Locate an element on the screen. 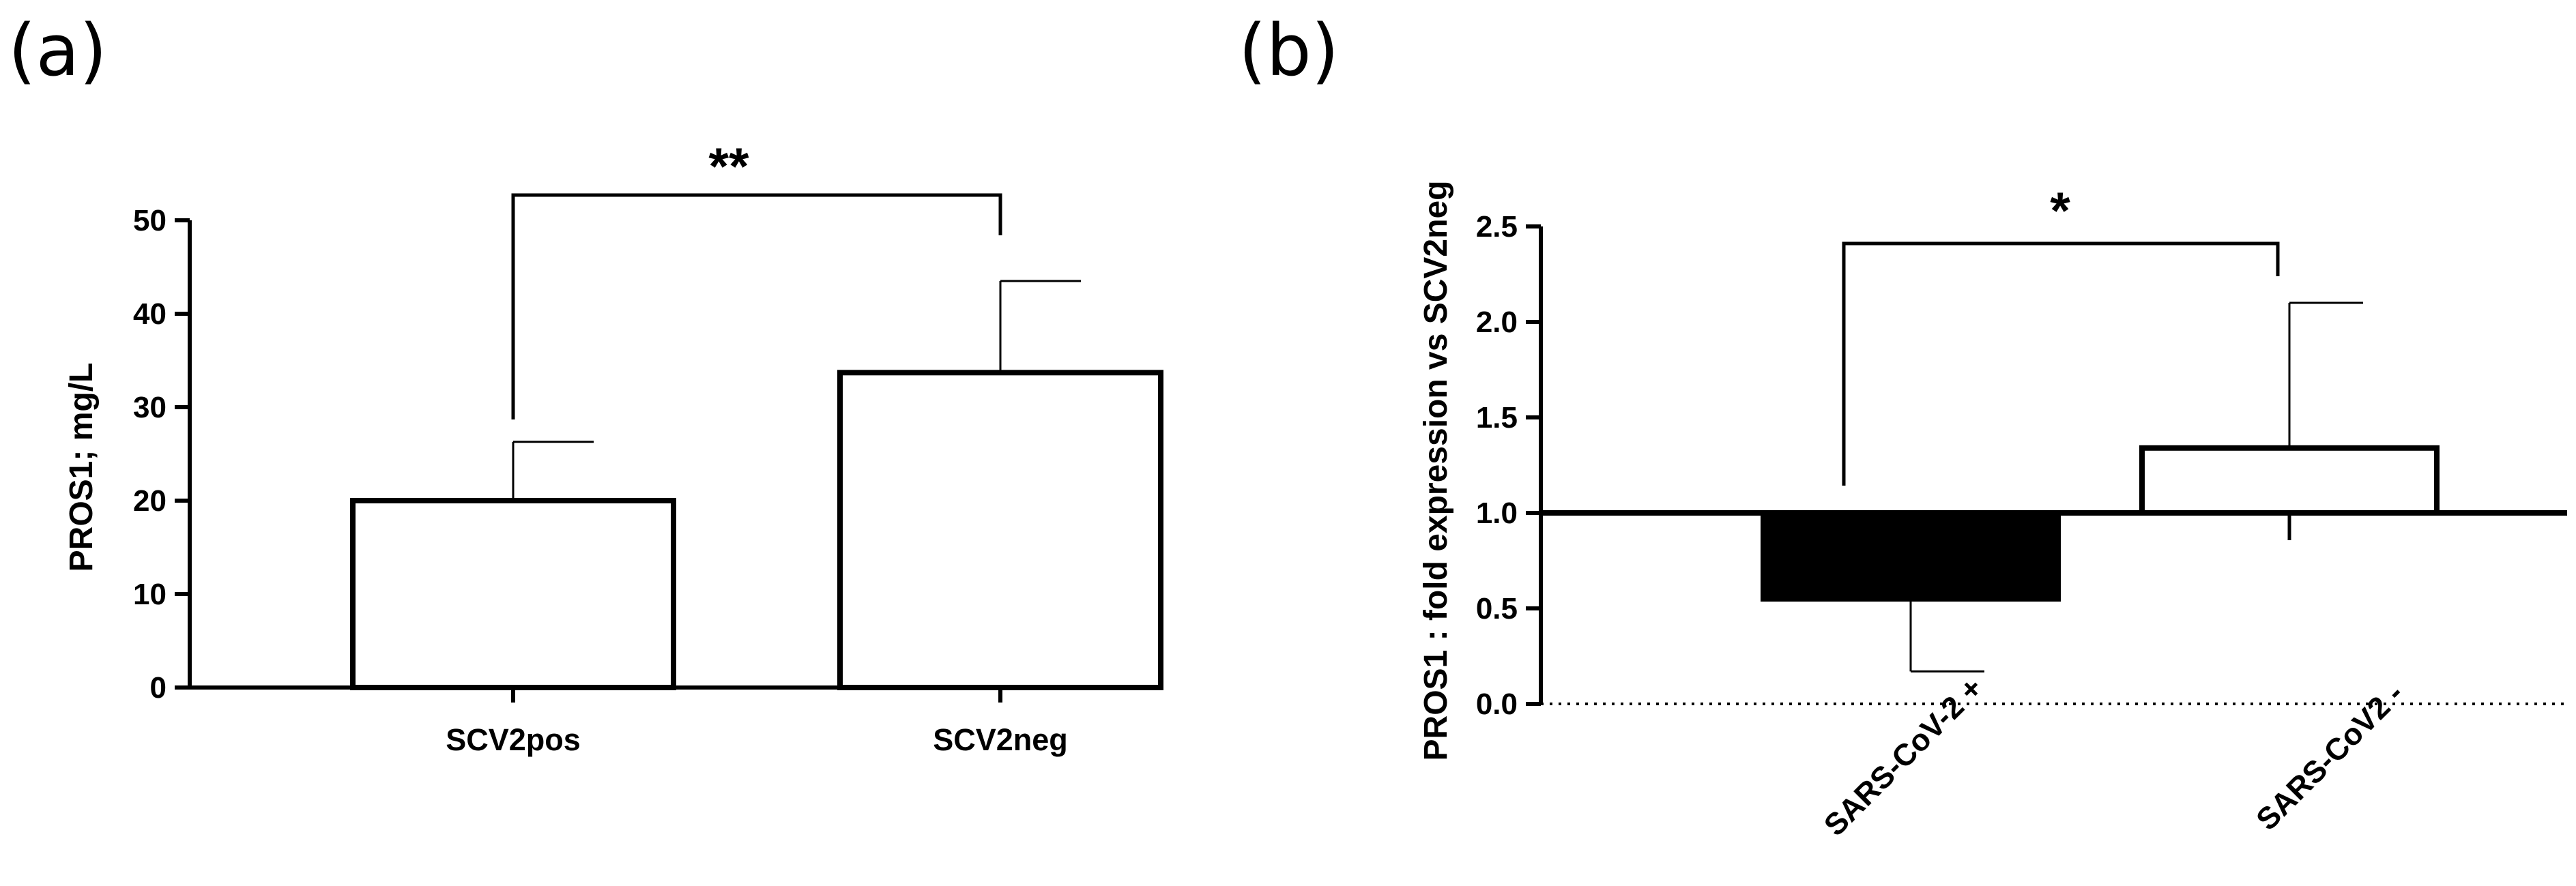 Image resolution: width=2576 pixels, height=886 pixels. panel-b-letter: (b) is located at coordinates (1289, 50).